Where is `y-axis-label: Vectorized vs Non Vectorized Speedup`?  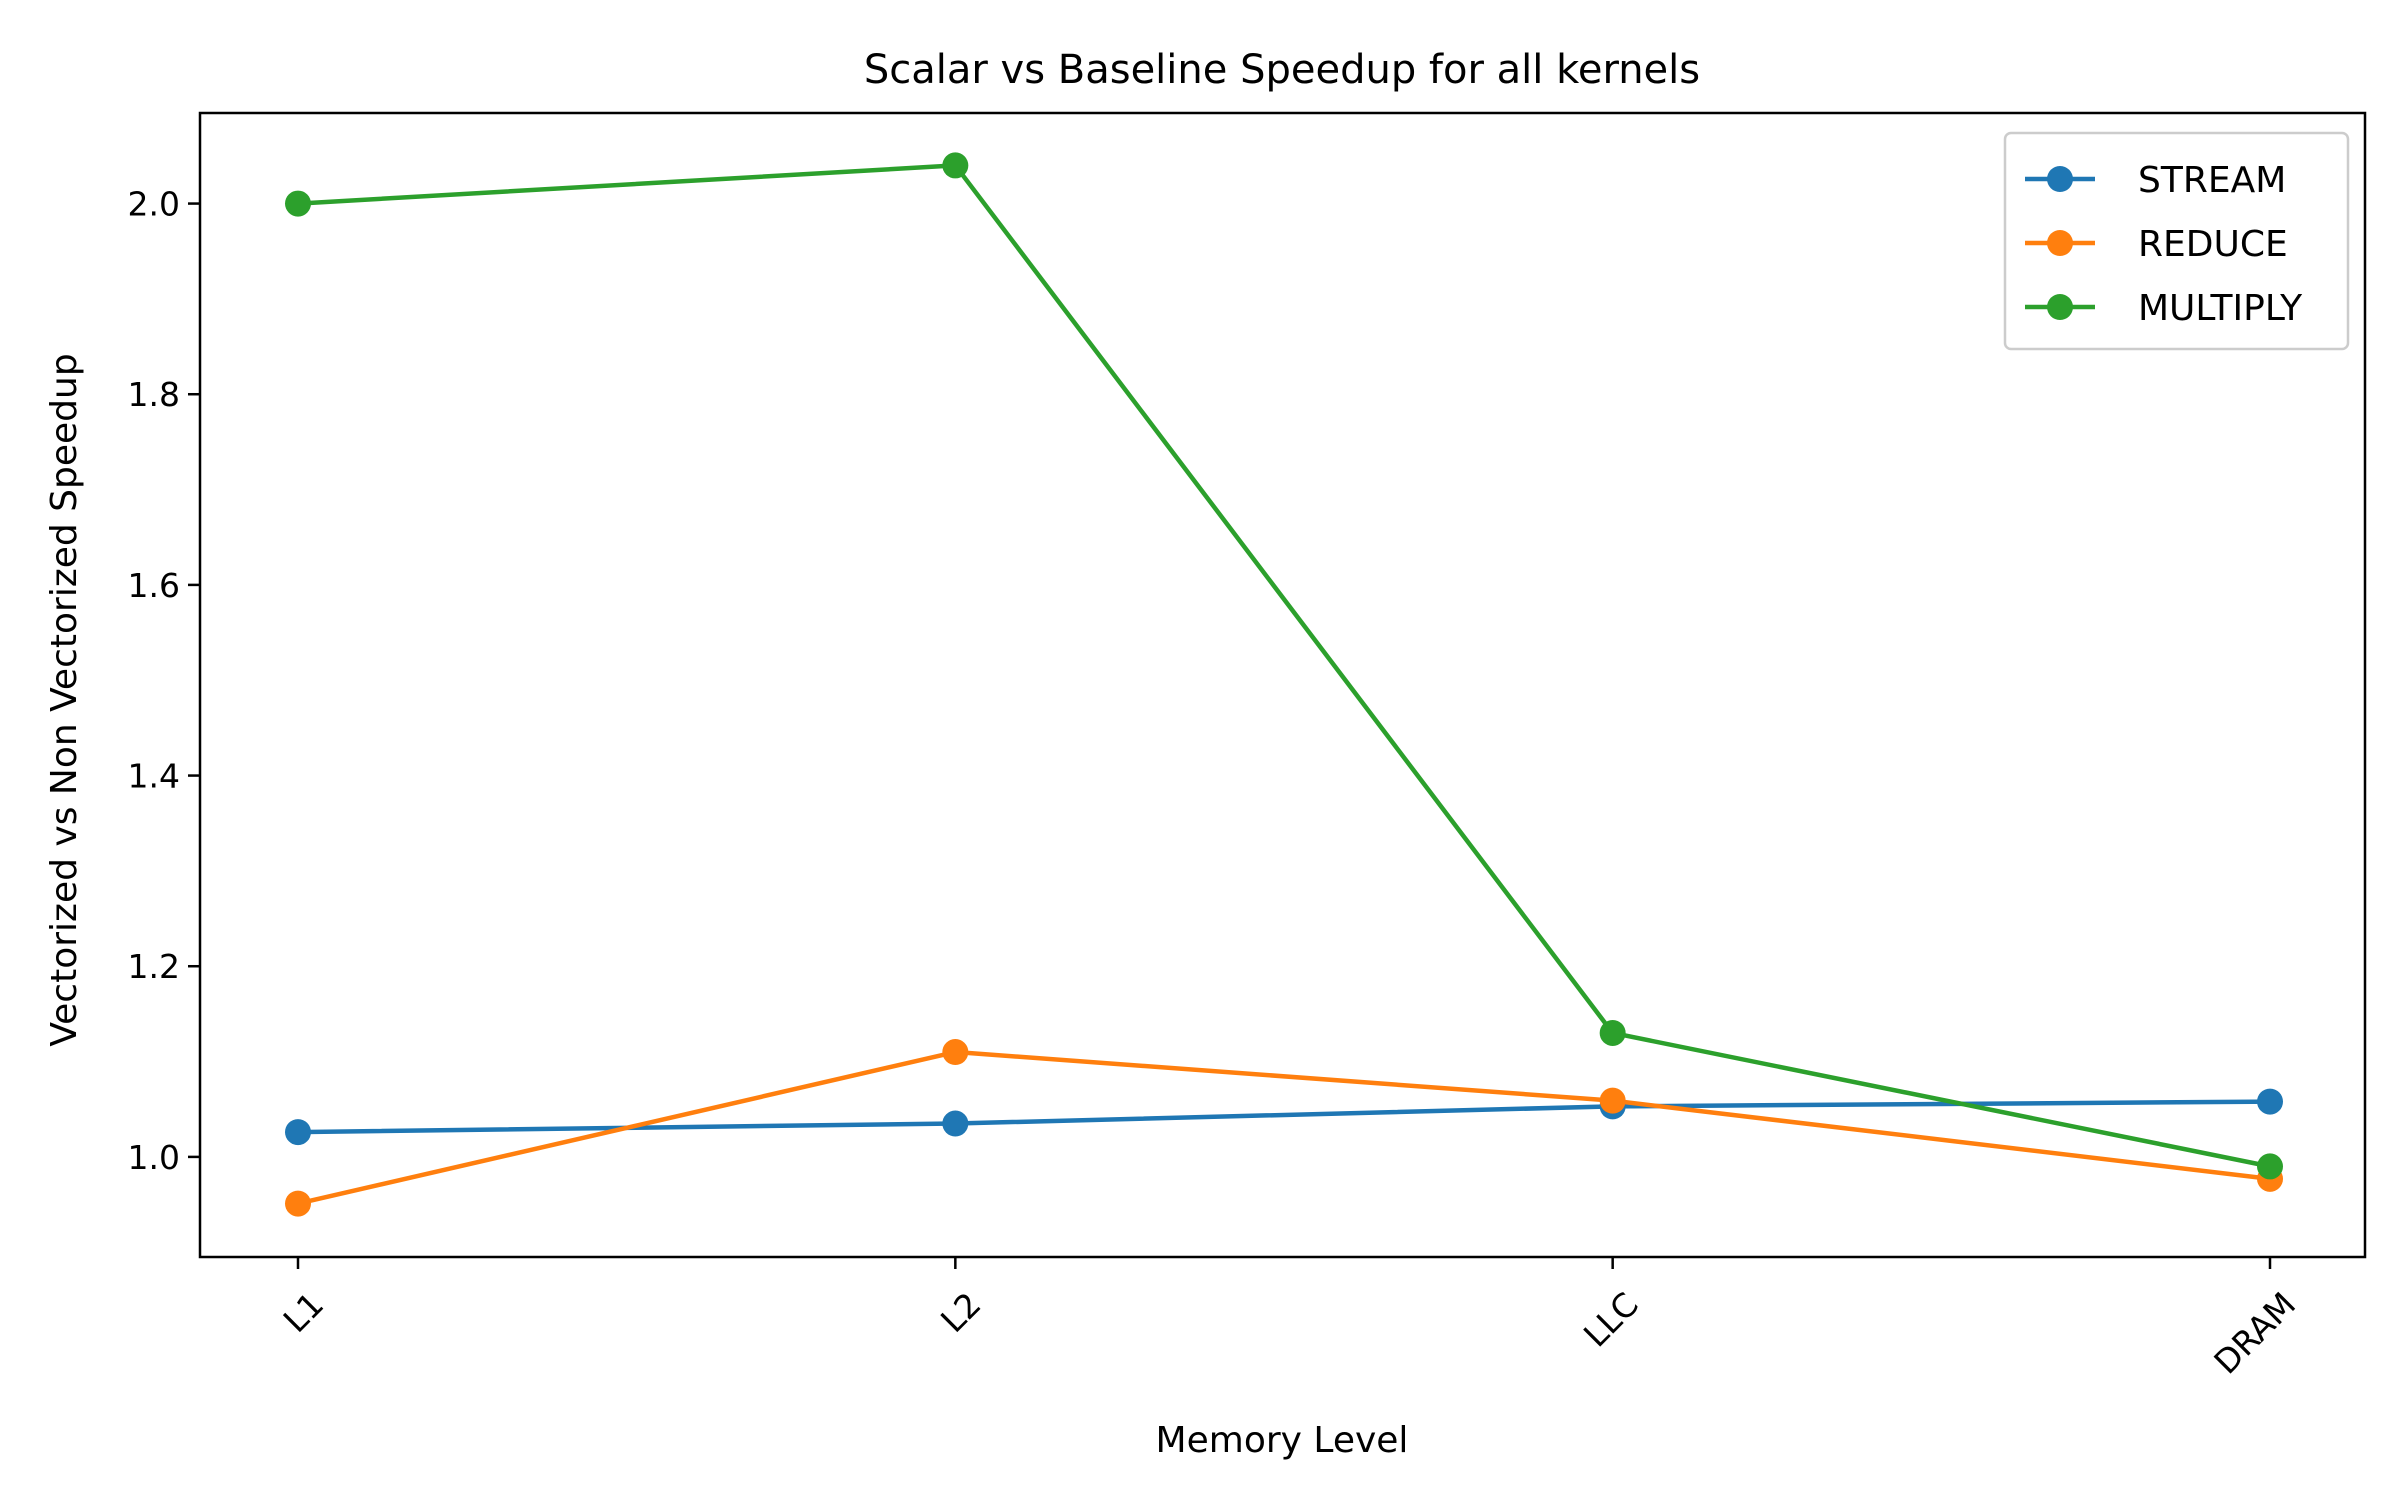 y-axis-label: Vectorized vs Non Vectorized Speedup is located at coordinates (64, 699).